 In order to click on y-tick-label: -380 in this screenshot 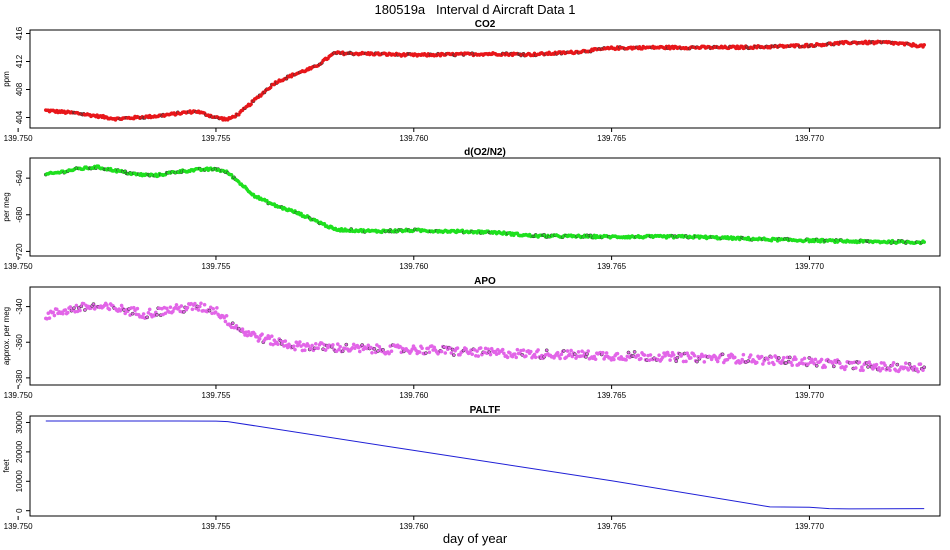, I will do `click(19, 377)`.